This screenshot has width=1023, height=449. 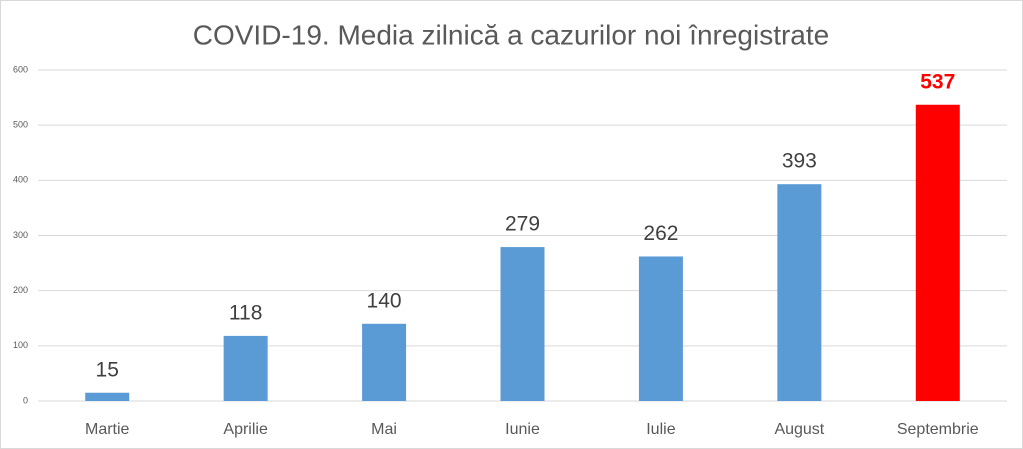 What do you see at coordinates (245, 312) in the screenshot?
I see `value-label: 118` at bounding box center [245, 312].